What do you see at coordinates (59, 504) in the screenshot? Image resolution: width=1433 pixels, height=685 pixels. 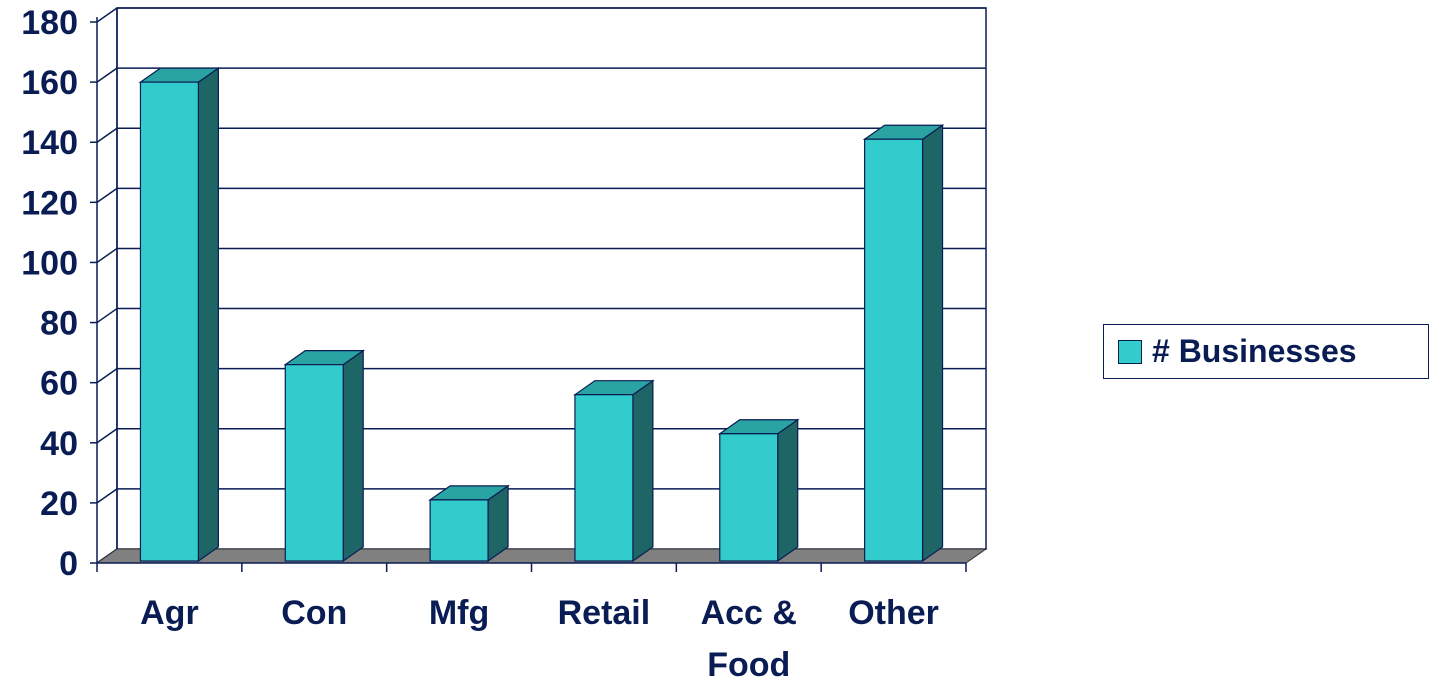 I see `y-tick-label: 20` at bounding box center [59, 504].